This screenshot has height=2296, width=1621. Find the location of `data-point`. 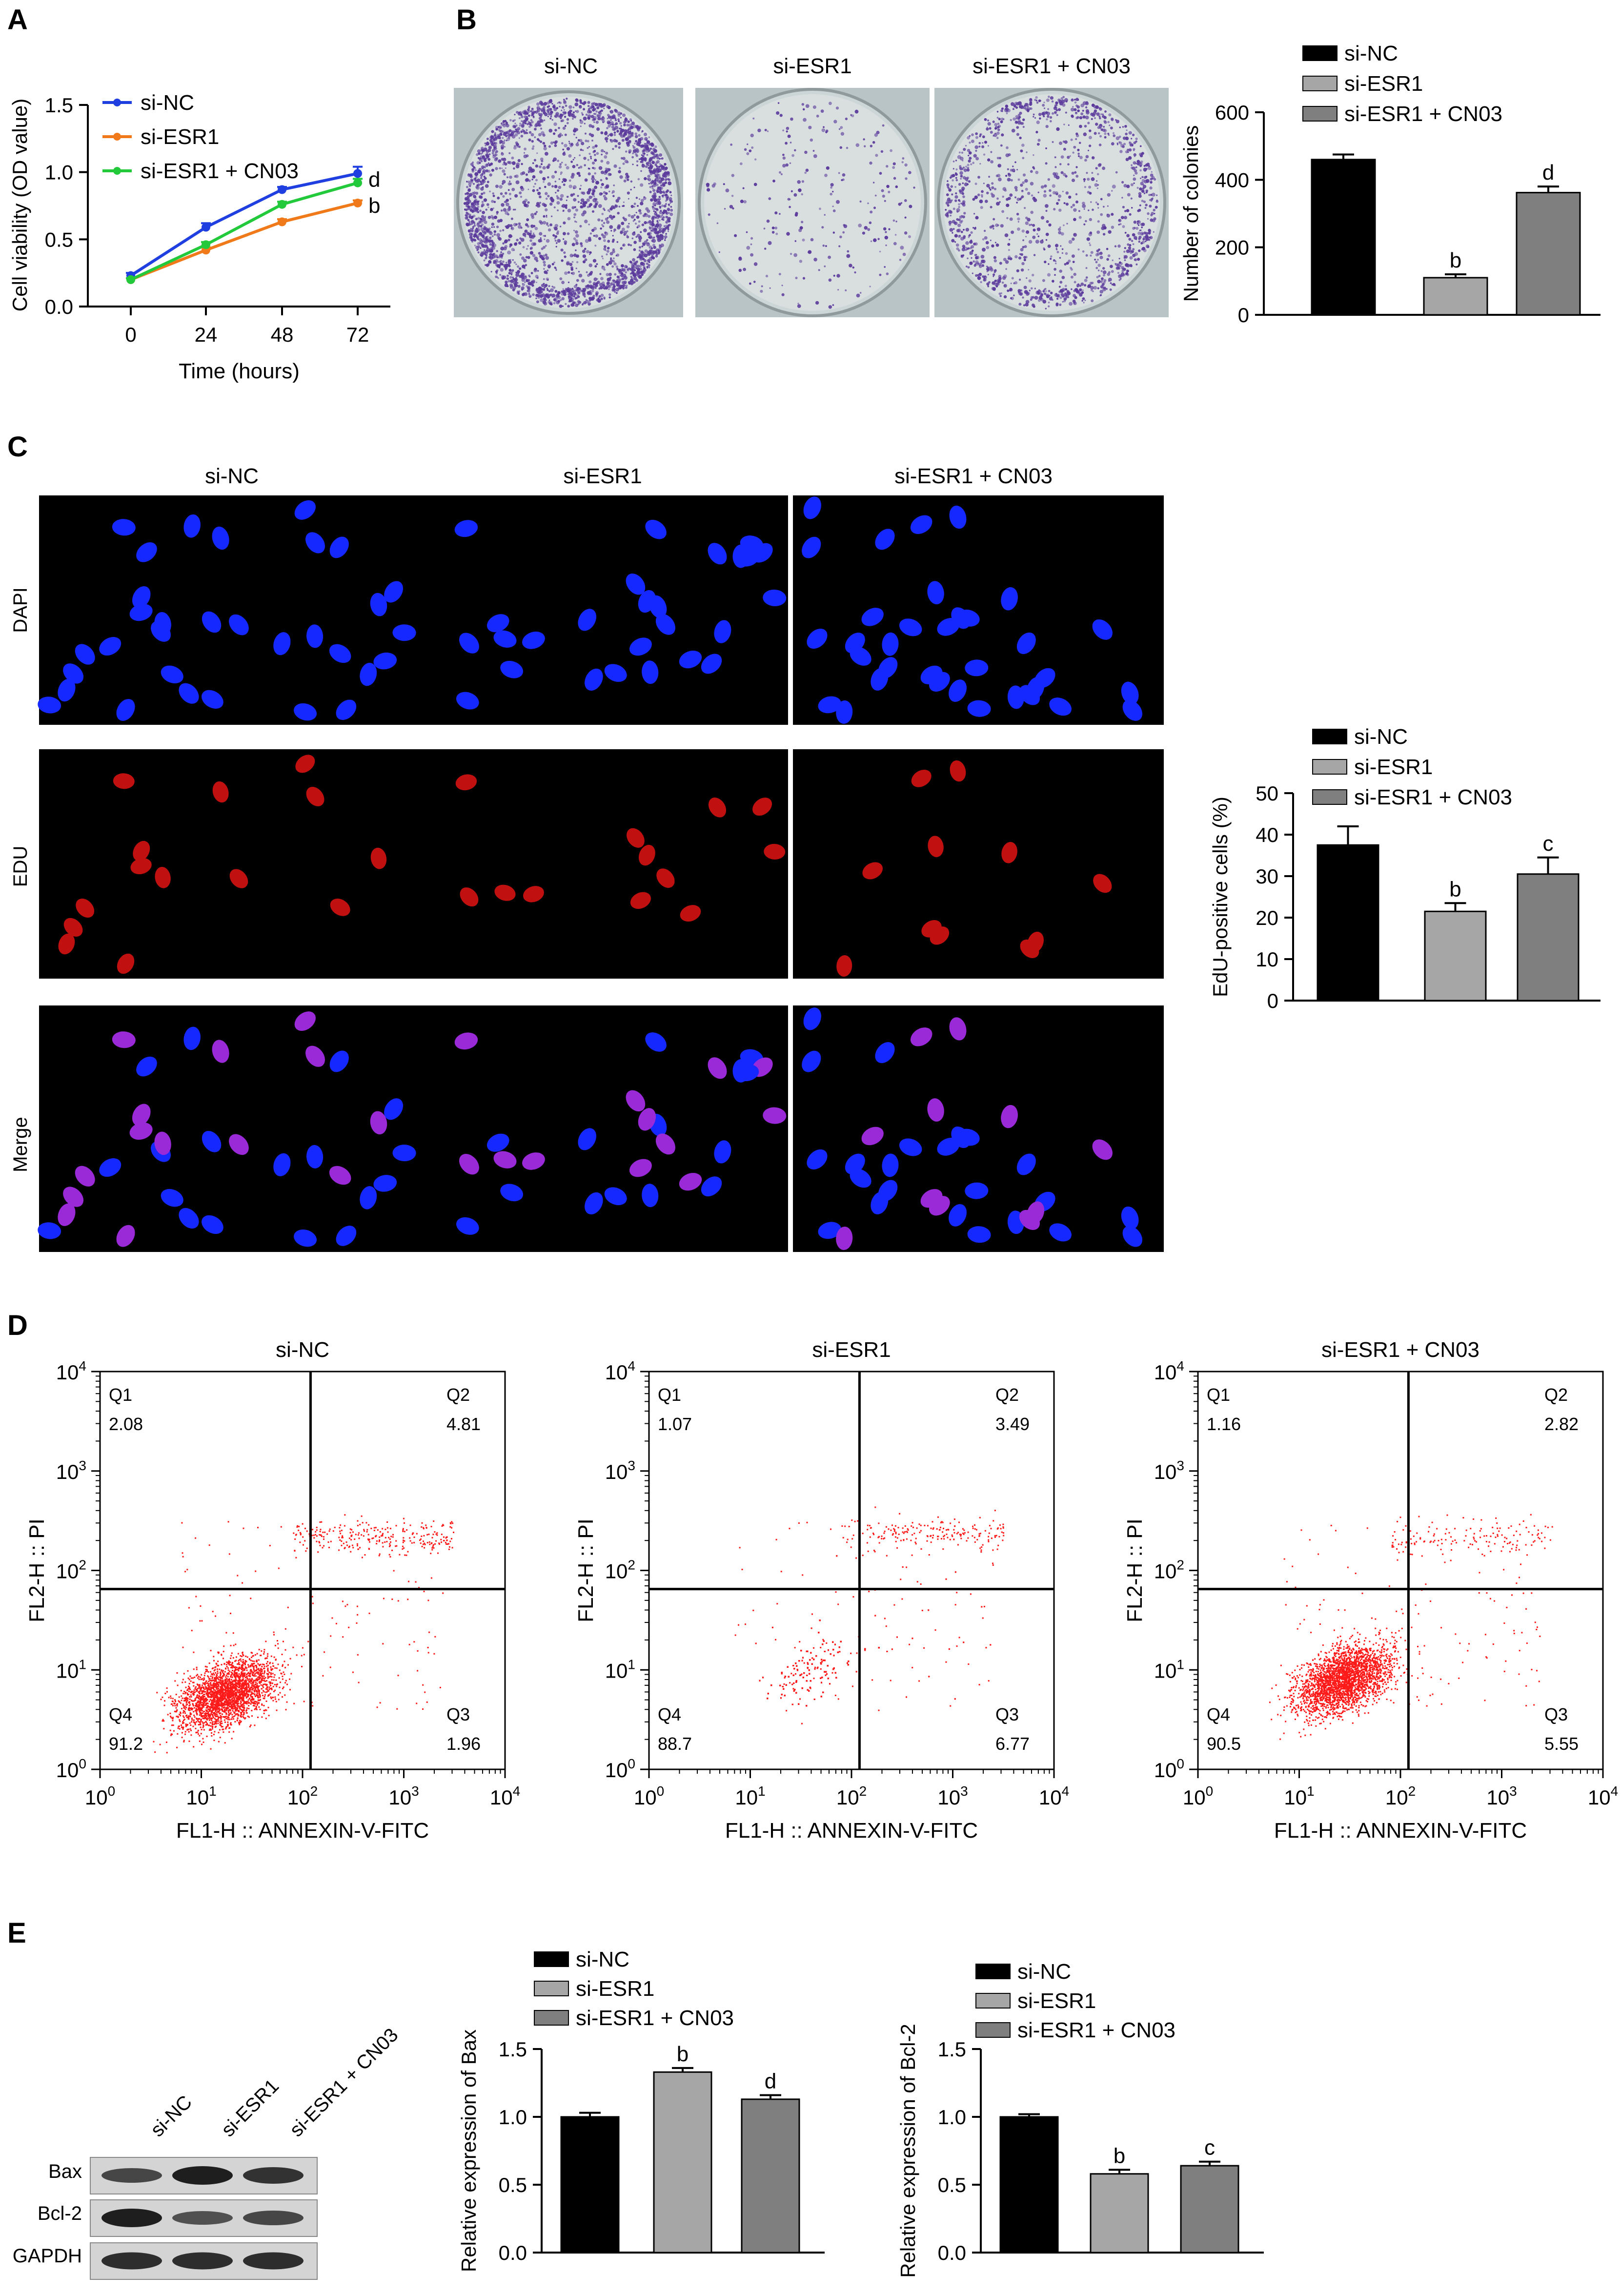

data-point is located at coordinates (357, 202).